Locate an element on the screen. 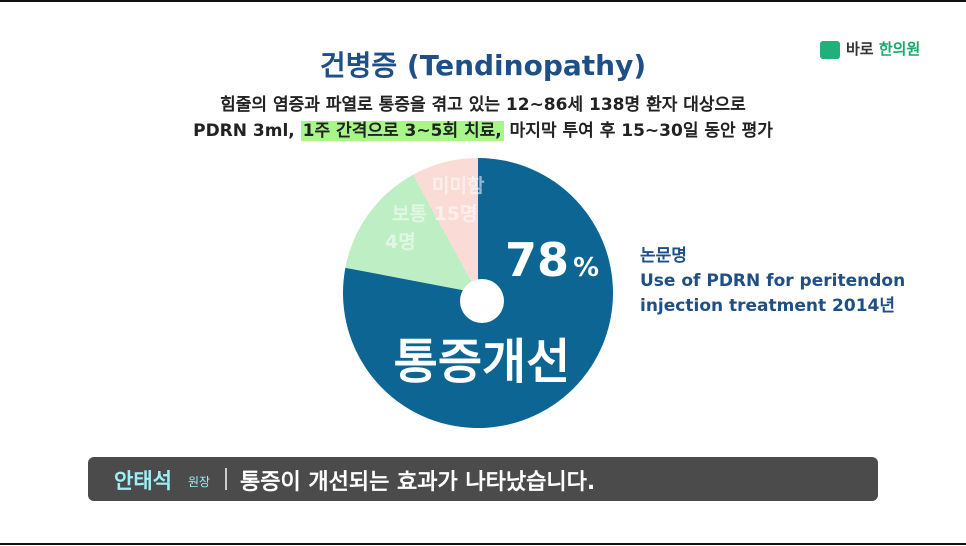 The height and width of the screenshot is (546, 966). value-number: 78 is located at coordinates (537, 260).